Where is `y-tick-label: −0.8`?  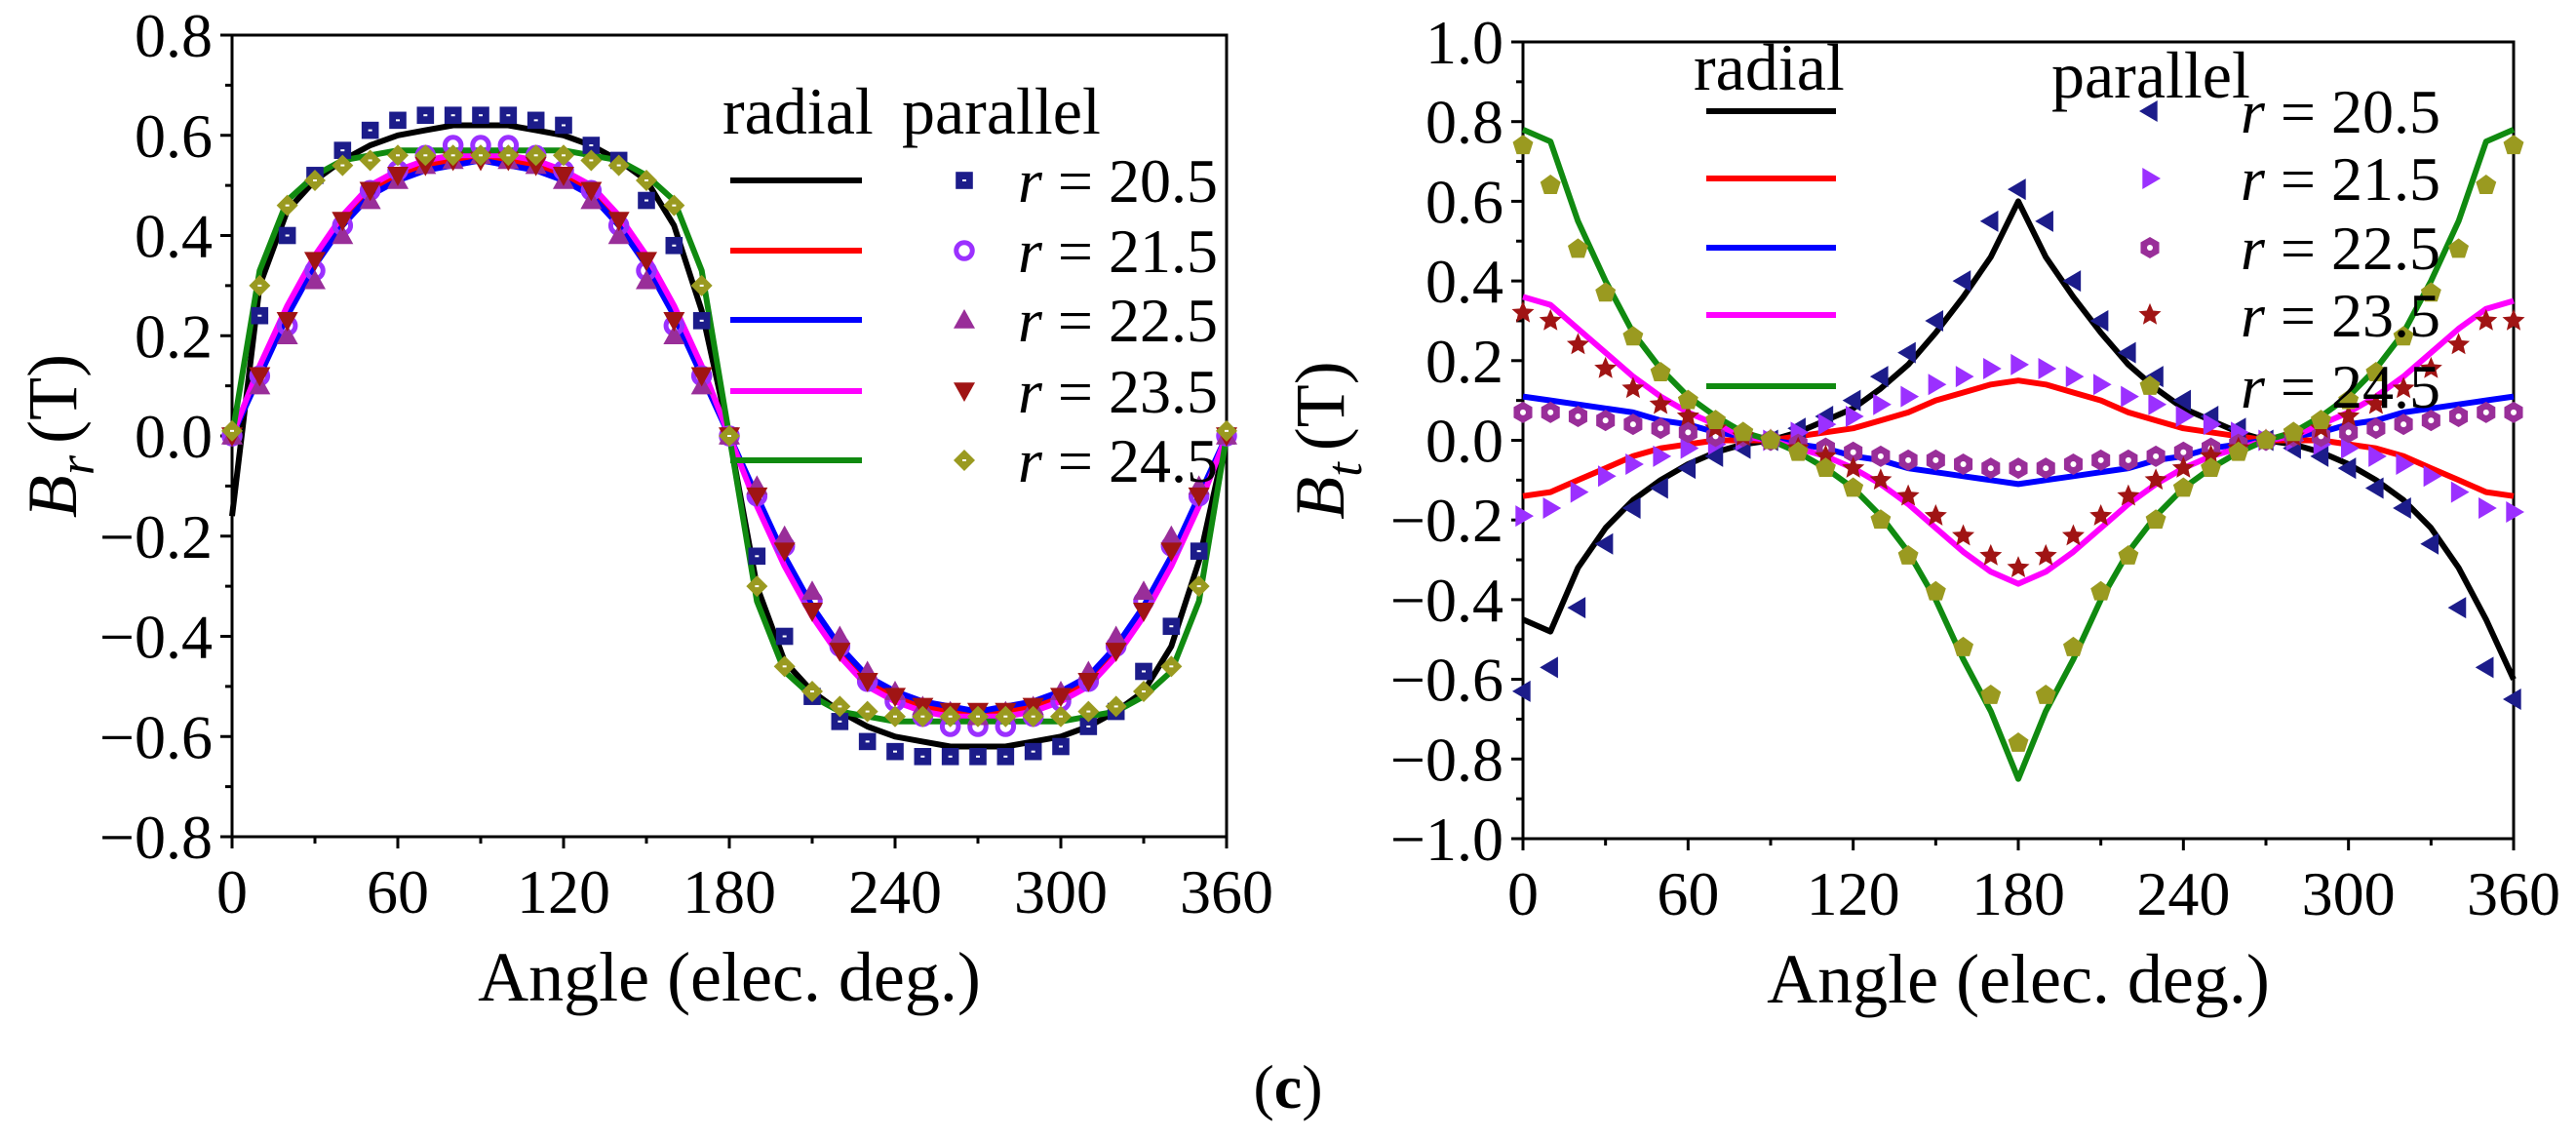
y-tick-label: −0.8 is located at coordinates (1446, 759).